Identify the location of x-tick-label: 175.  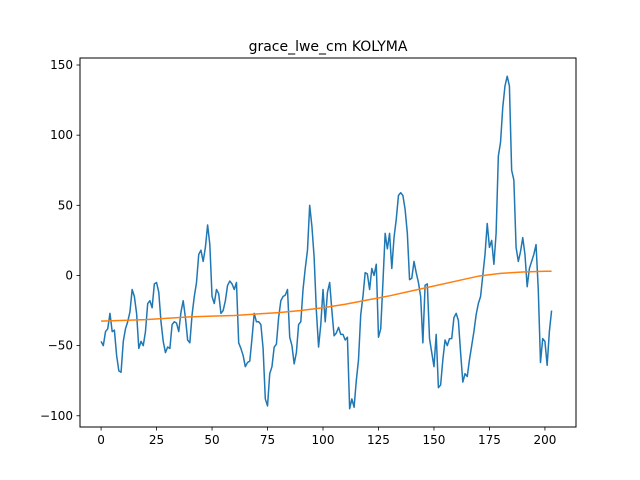
(489, 440).